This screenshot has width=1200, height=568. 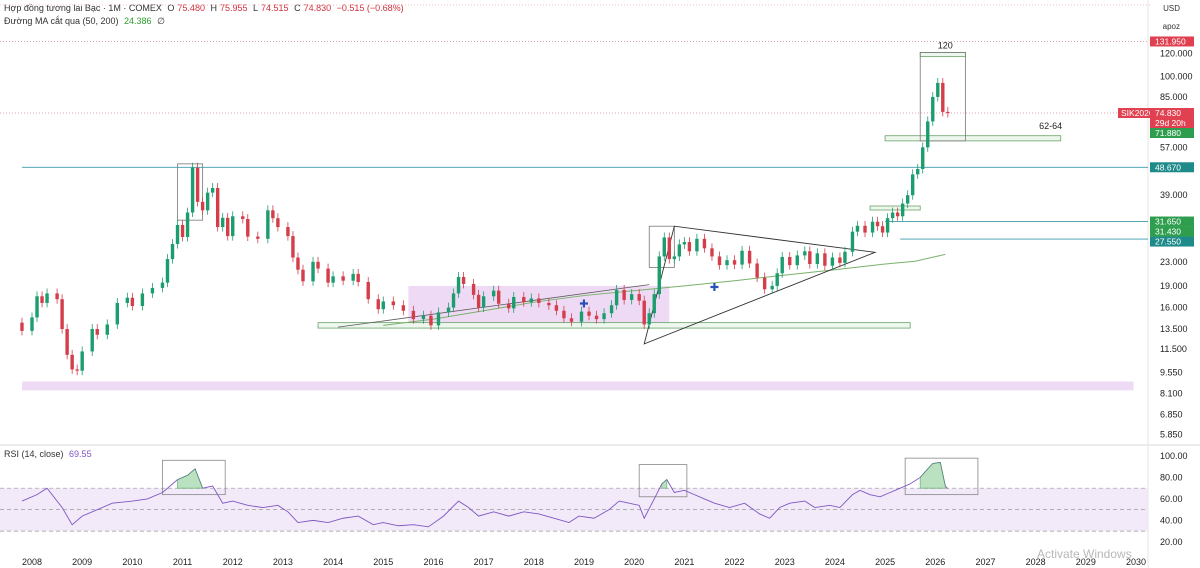 I want to click on change-value: −0.515 (−0.68%), so click(x=370, y=8).